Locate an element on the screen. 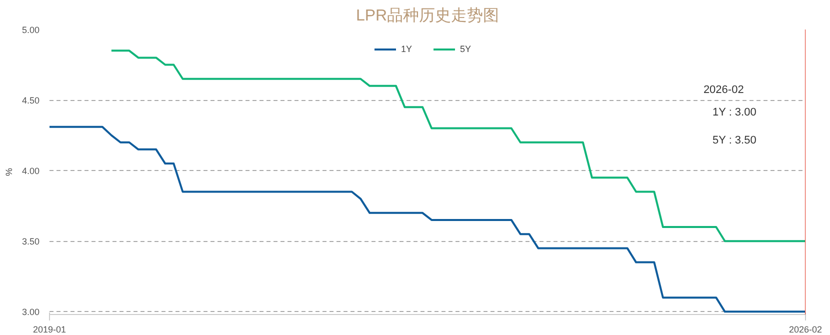 The height and width of the screenshot is (335, 830). chart-title: LPR品种历史走势图 is located at coordinates (428, 15).